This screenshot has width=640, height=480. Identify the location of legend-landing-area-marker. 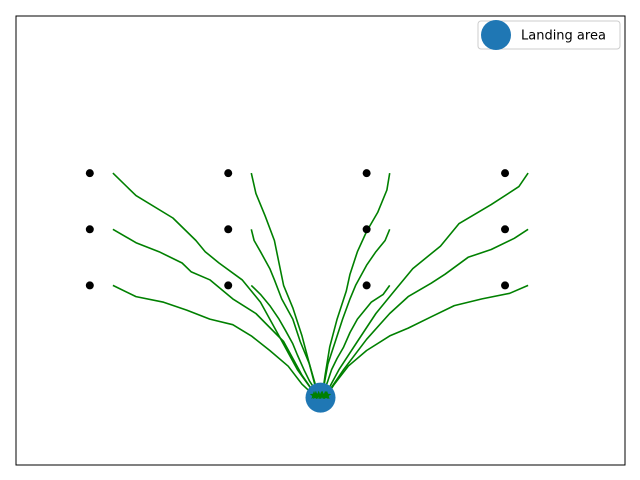
(496, 35).